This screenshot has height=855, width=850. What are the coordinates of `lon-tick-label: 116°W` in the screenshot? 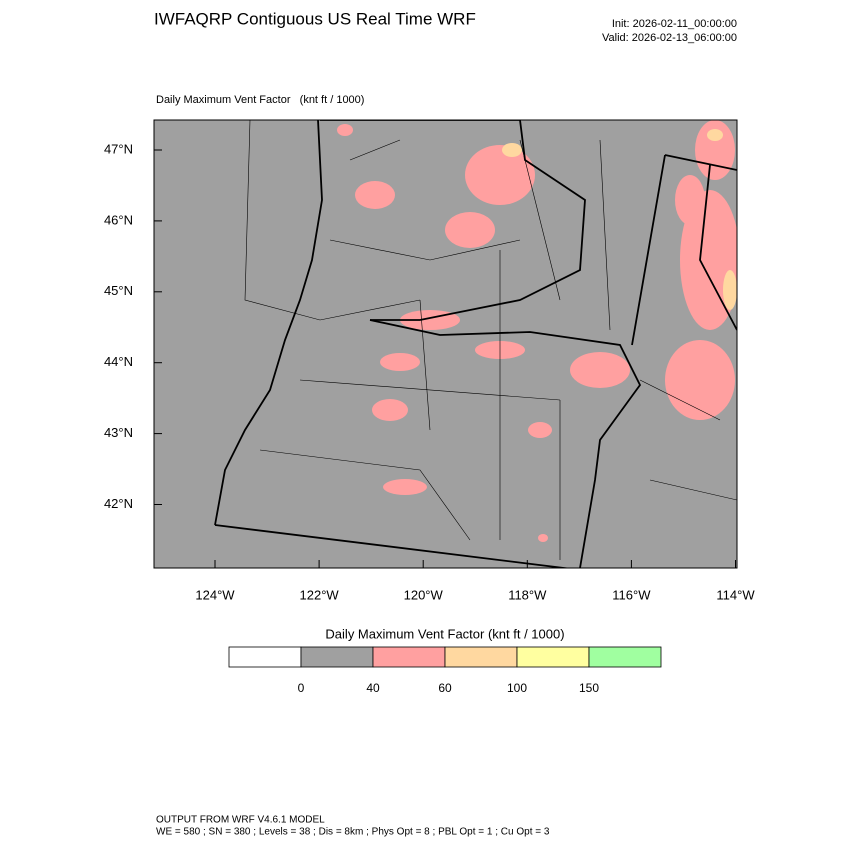 It's located at (631, 594).